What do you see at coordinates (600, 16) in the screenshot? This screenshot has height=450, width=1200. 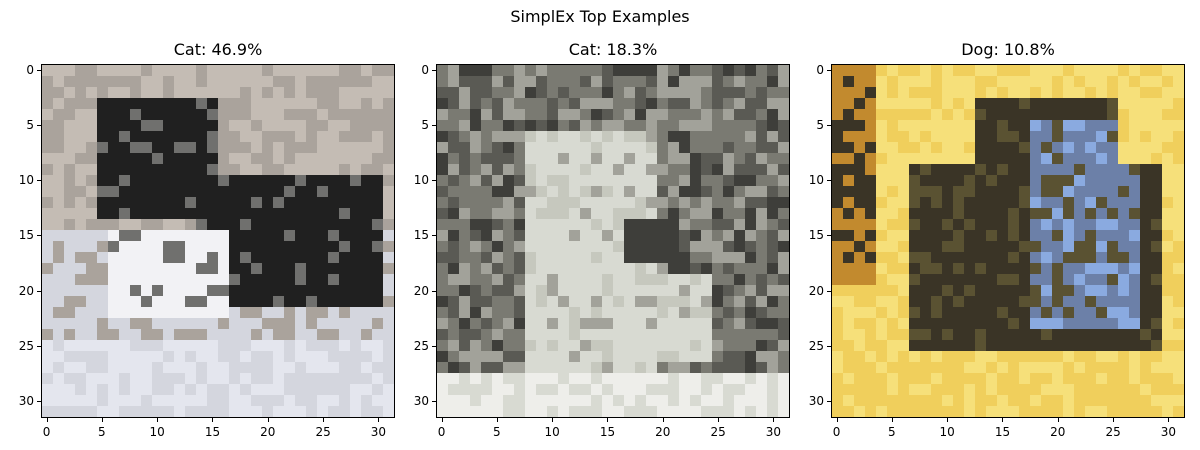 I see `figure-title: SimplEx Top Examples` at bounding box center [600, 16].